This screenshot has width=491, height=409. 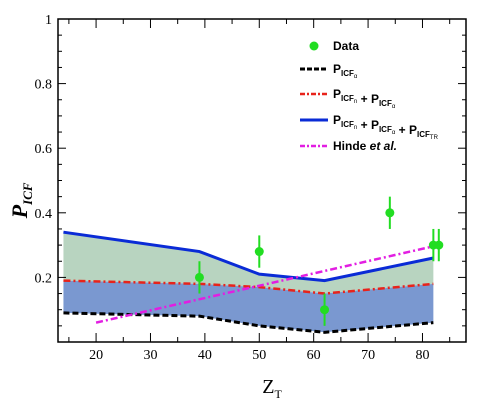 I want to click on x-tick-label: 50, so click(x=259, y=355).